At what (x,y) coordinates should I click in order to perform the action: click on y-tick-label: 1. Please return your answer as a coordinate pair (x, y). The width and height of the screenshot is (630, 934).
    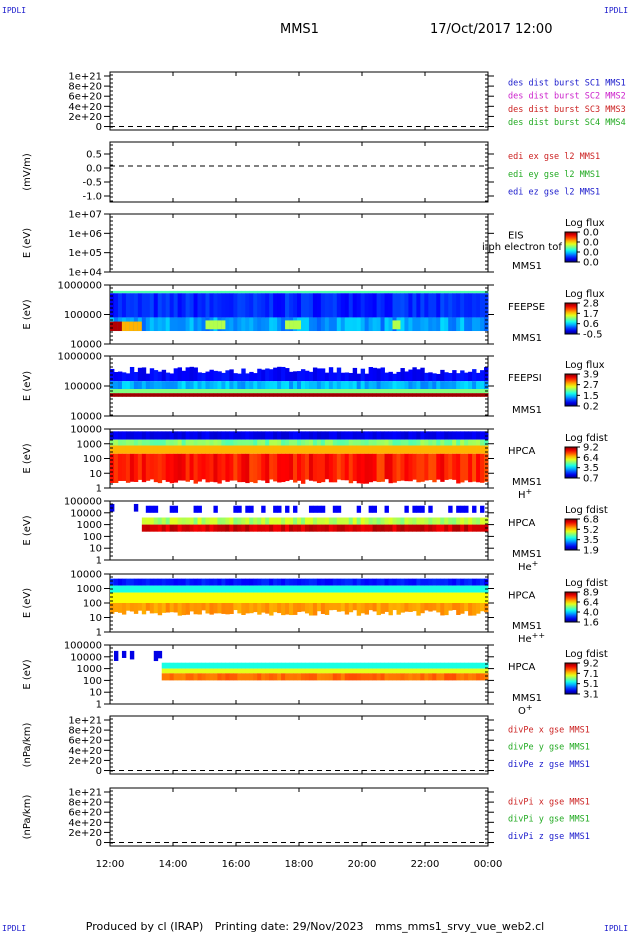
    Looking at the image, I should click on (99, 561).